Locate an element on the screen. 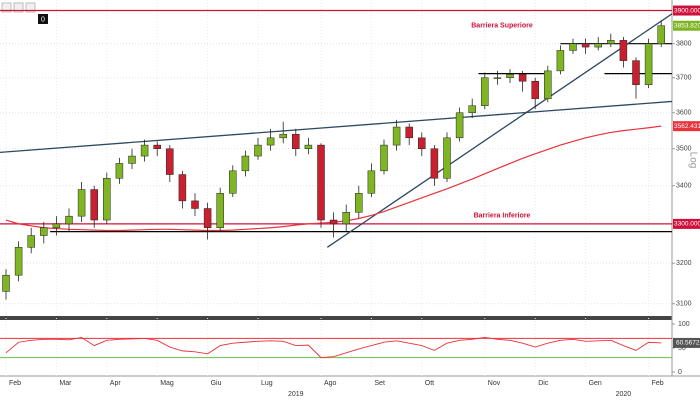 The height and width of the screenshot is (400, 700). counter: 0 is located at coordinates (43, 19).